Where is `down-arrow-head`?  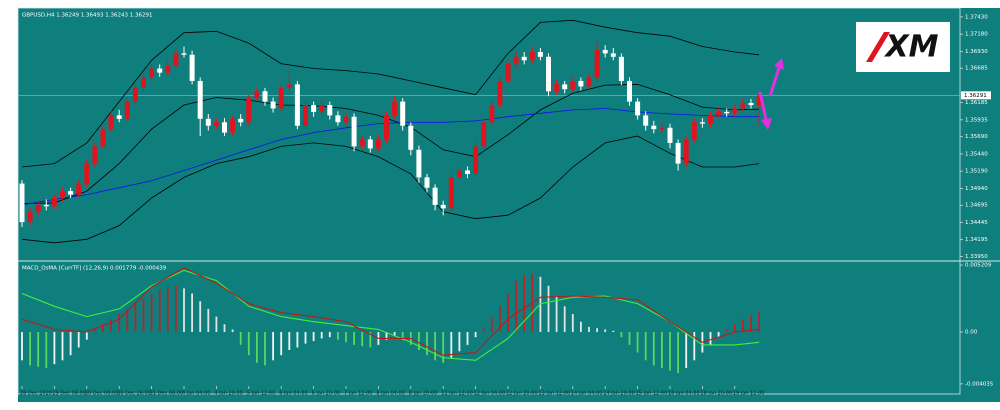 down-arrow-head is located at coordinates (766, 124).